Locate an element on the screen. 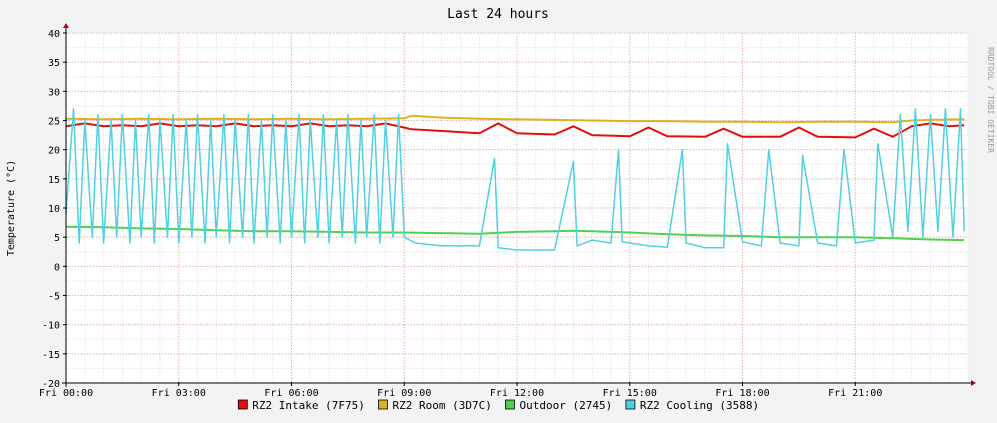  y-tick-label: -20 is located at coordinates (51, 384).